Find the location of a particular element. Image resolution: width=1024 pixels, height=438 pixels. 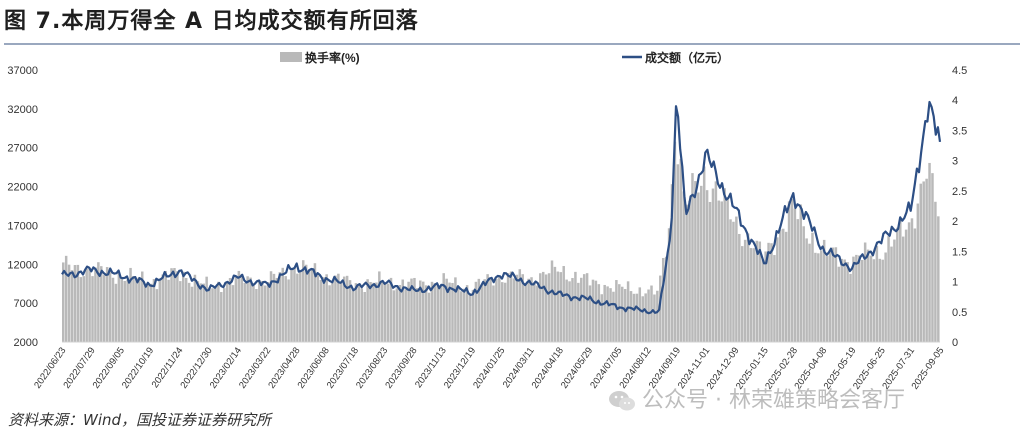

y-left-tick-label: 27000 is located at coordinates (22, 149).